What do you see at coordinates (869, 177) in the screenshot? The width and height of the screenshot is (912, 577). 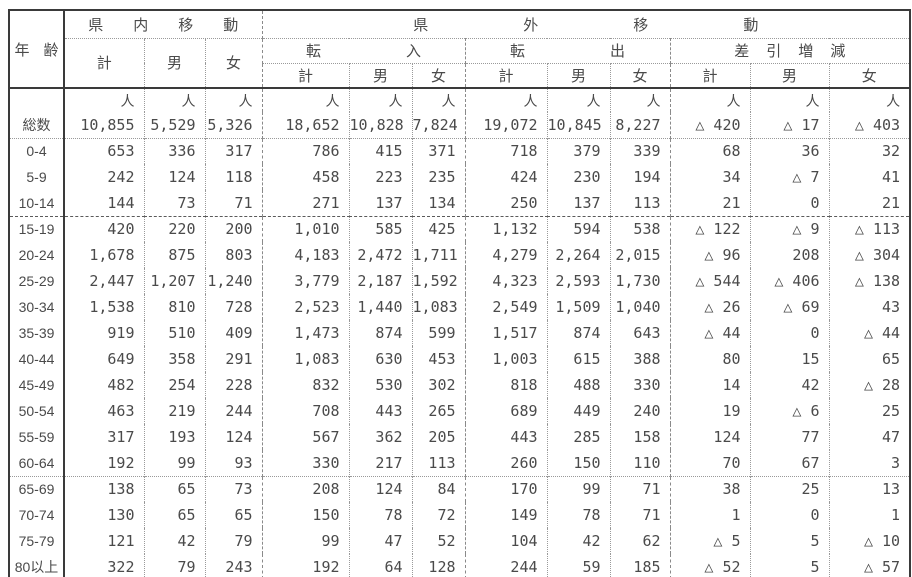 I see `value-cell: 41` at bounding box center [869, 177].